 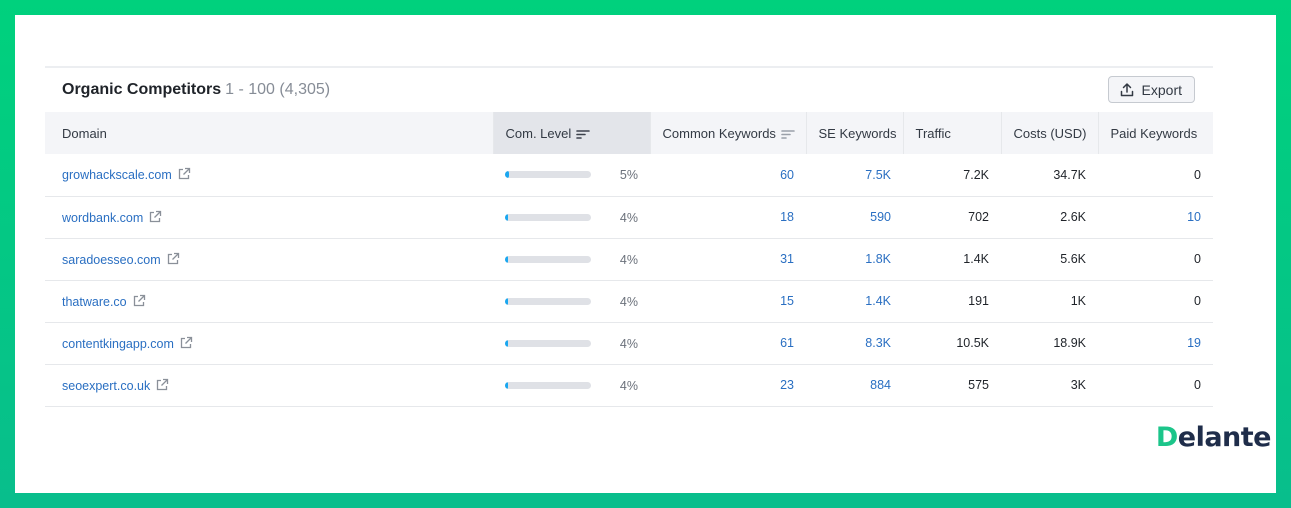 What do you see at coordinates (719, 133) in the screenshot?
I see `col-header-label: Common Keywords` at bounding box center [719, 133].